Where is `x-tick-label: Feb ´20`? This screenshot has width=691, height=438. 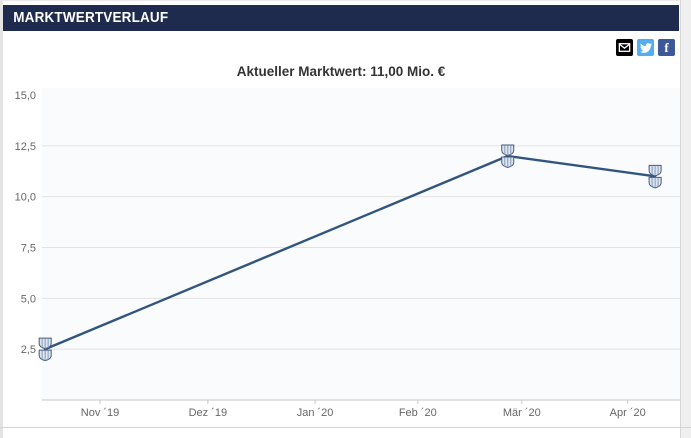 x-tick-label: Feb ´20 is located at coordinates (418, 413).